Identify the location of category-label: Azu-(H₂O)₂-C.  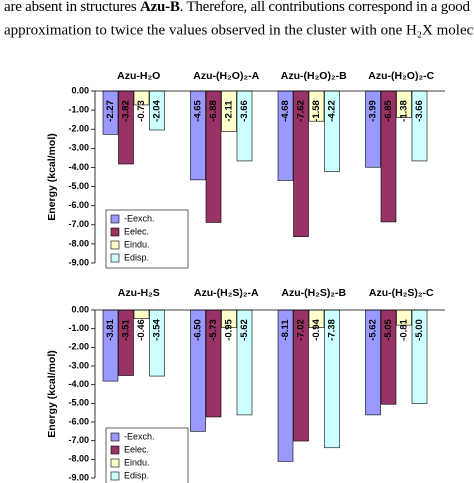
(401, 76).